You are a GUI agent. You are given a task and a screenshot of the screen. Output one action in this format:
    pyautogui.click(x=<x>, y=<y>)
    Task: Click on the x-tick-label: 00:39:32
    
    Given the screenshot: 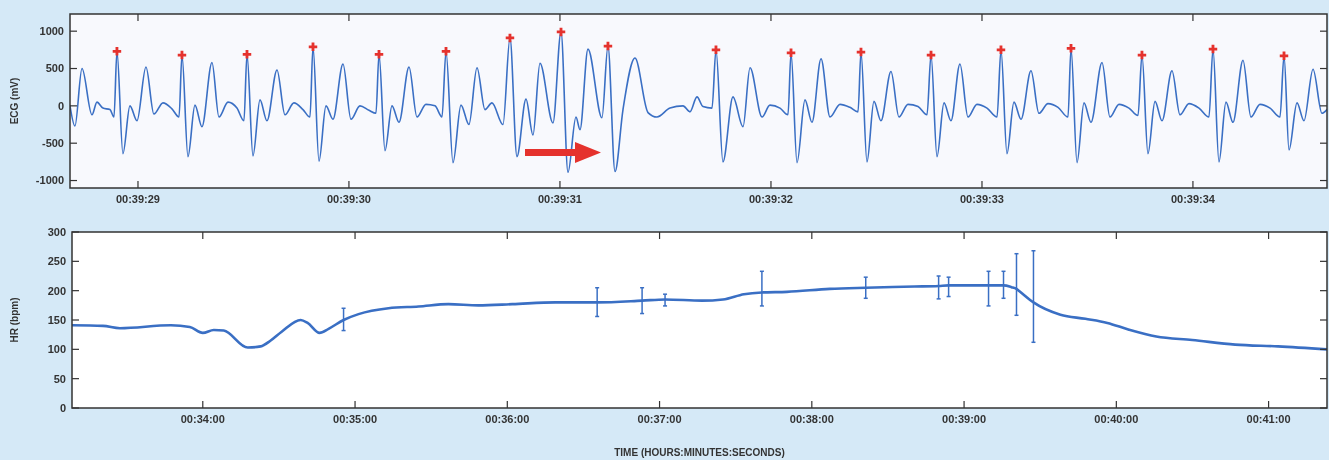 What is the action you would take?
    pyautogui.click(x=770, y=199)
    